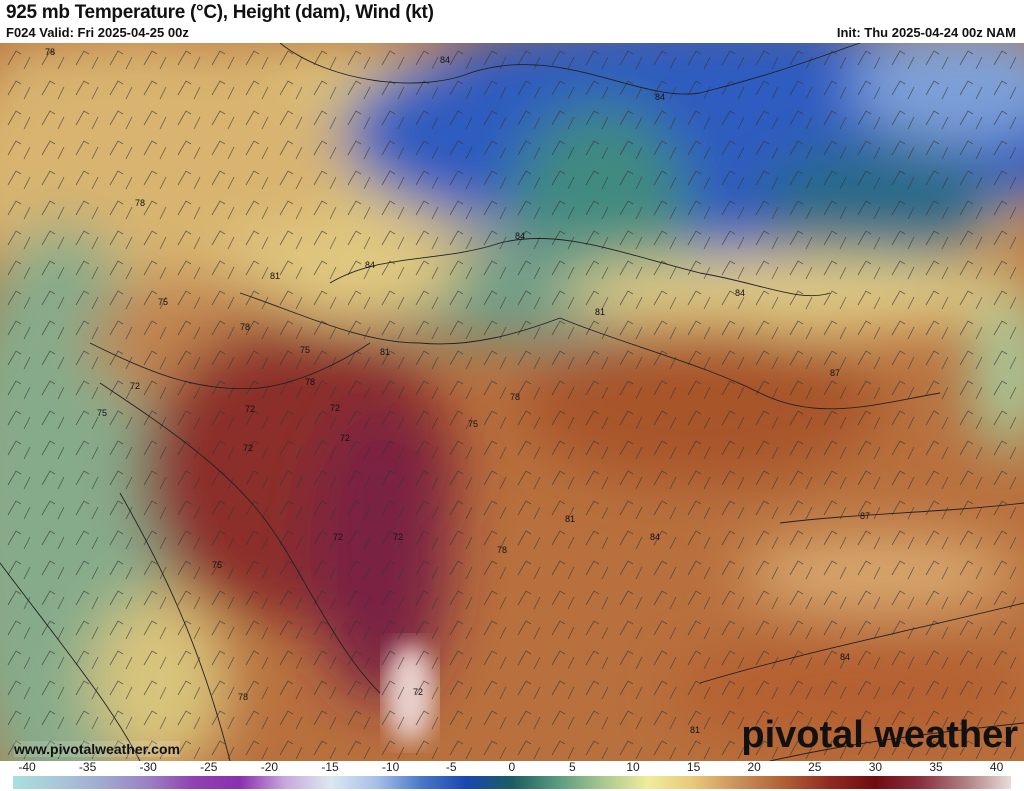 Image resolution: width=1024 pixels, height=791 pixels. I want to click on colorbar-tick-label: -25, so click(209, 767).